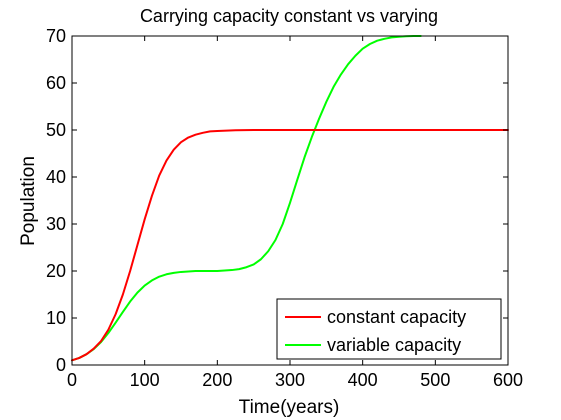 Image resolution: width=561 pixels, height=420 pixels. What do you see at coordinates (363, 380) in the screenshot?
I see `x-tick-label: 400` at bounding box center [363, 380].